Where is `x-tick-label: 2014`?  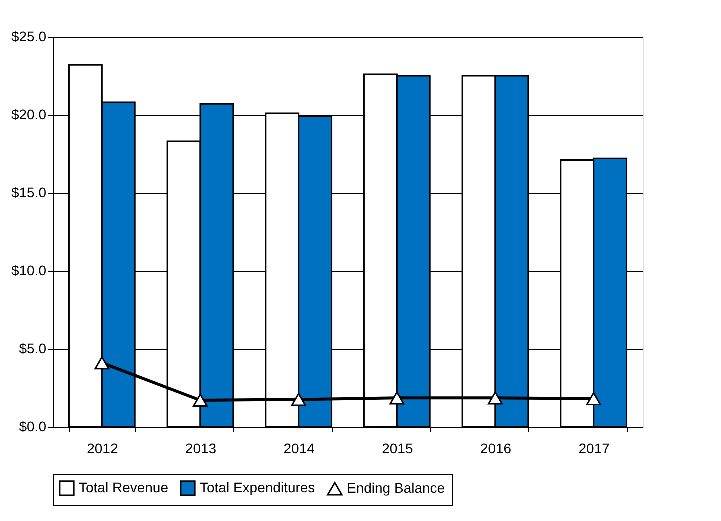 x-tick-label: 2014 is located at coordinates (300, 448).